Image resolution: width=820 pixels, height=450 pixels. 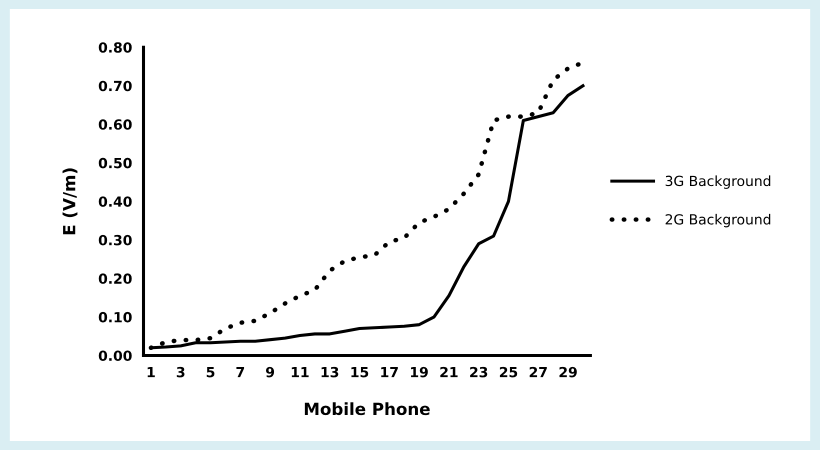 What do you see at coordinates (389, 372) in the screenshot?
I see `x-tick-label: 17` at bounding box center [389, 372].